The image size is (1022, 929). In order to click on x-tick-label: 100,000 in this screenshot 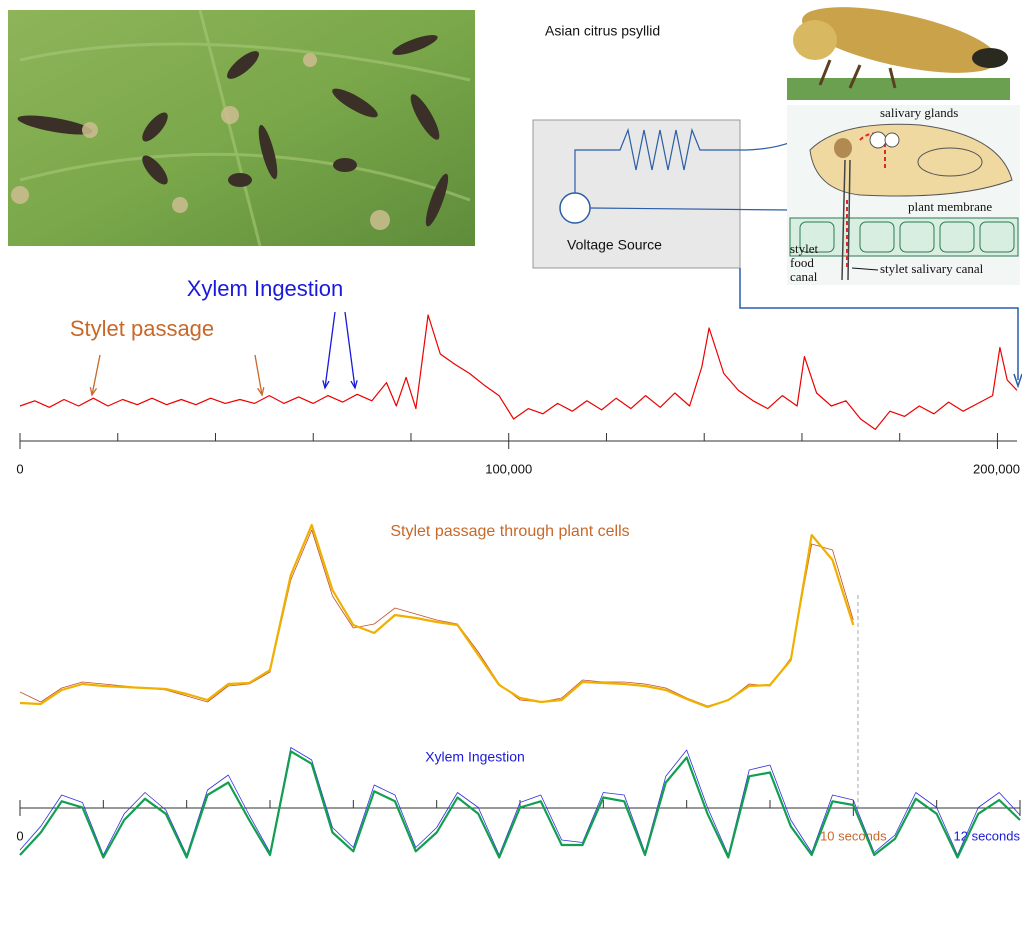, I will do `click(508, 468)`.